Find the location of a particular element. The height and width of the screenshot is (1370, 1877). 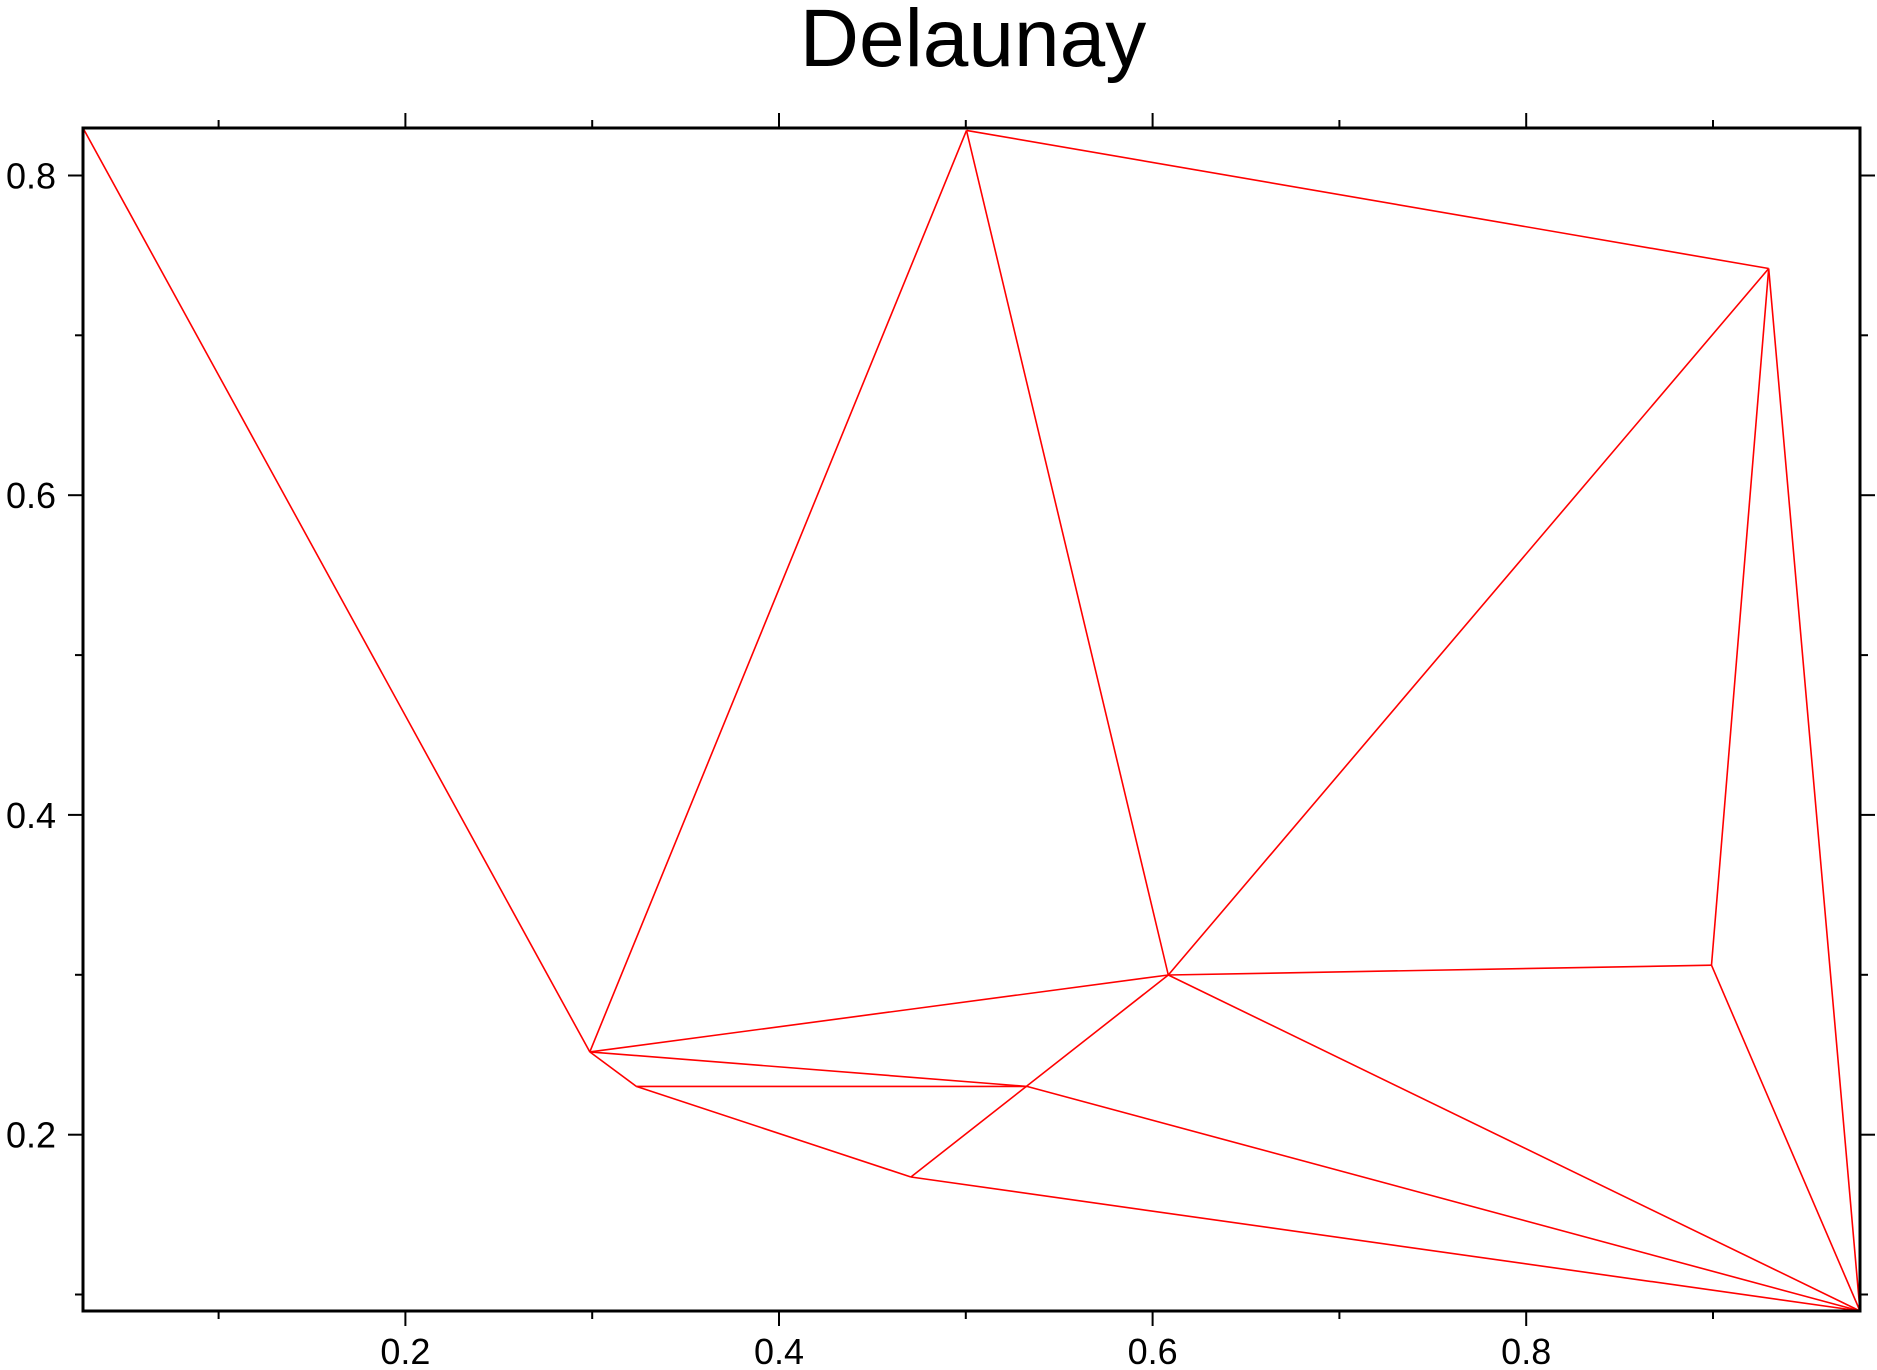

chart-title: Delaunay is located at coordinates (973, 42).